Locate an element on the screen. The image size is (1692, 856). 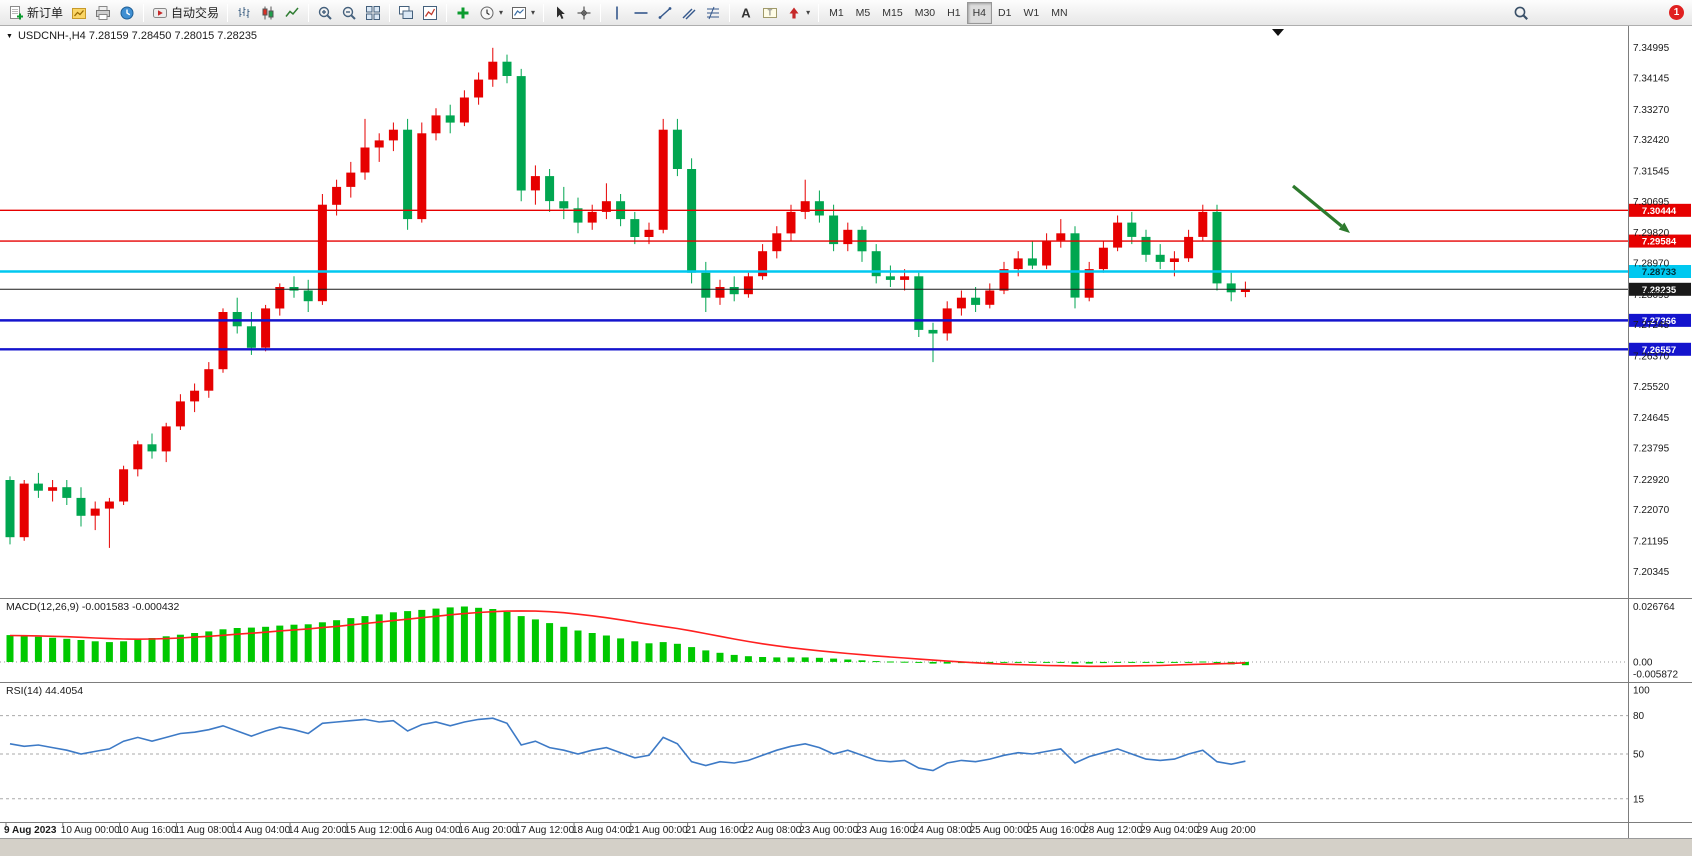
timeframe-button-w1: W1 is located at coordinates (1031, 13).